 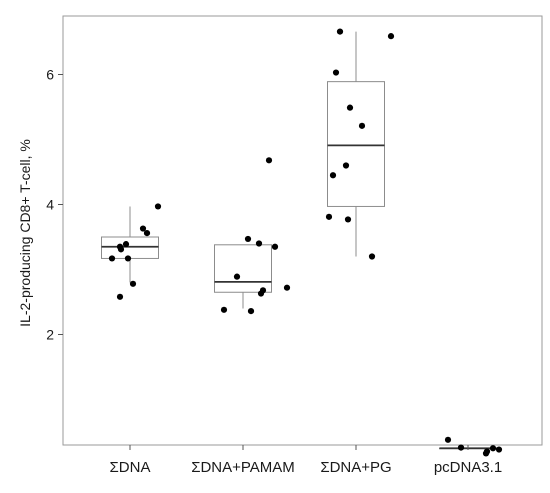 I want to click on x-tick-label-0: ΣDNA, so click(x=130, y=467).